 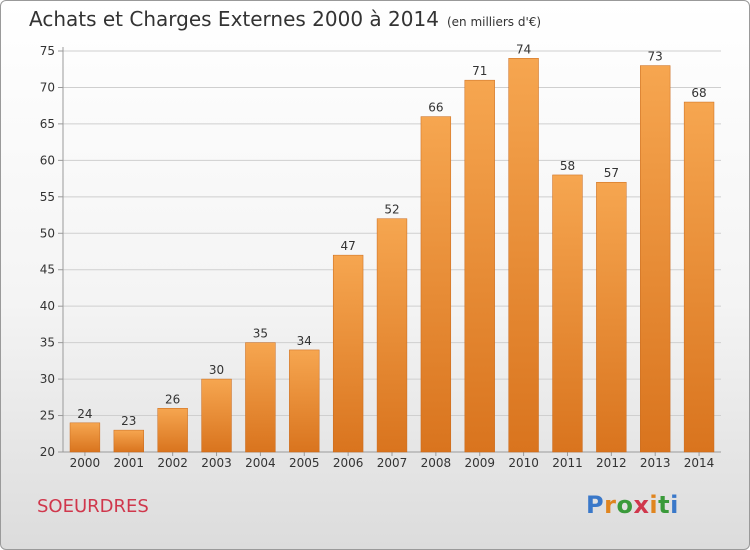 I want to click on bar-2007, so click(x=392, y=335).